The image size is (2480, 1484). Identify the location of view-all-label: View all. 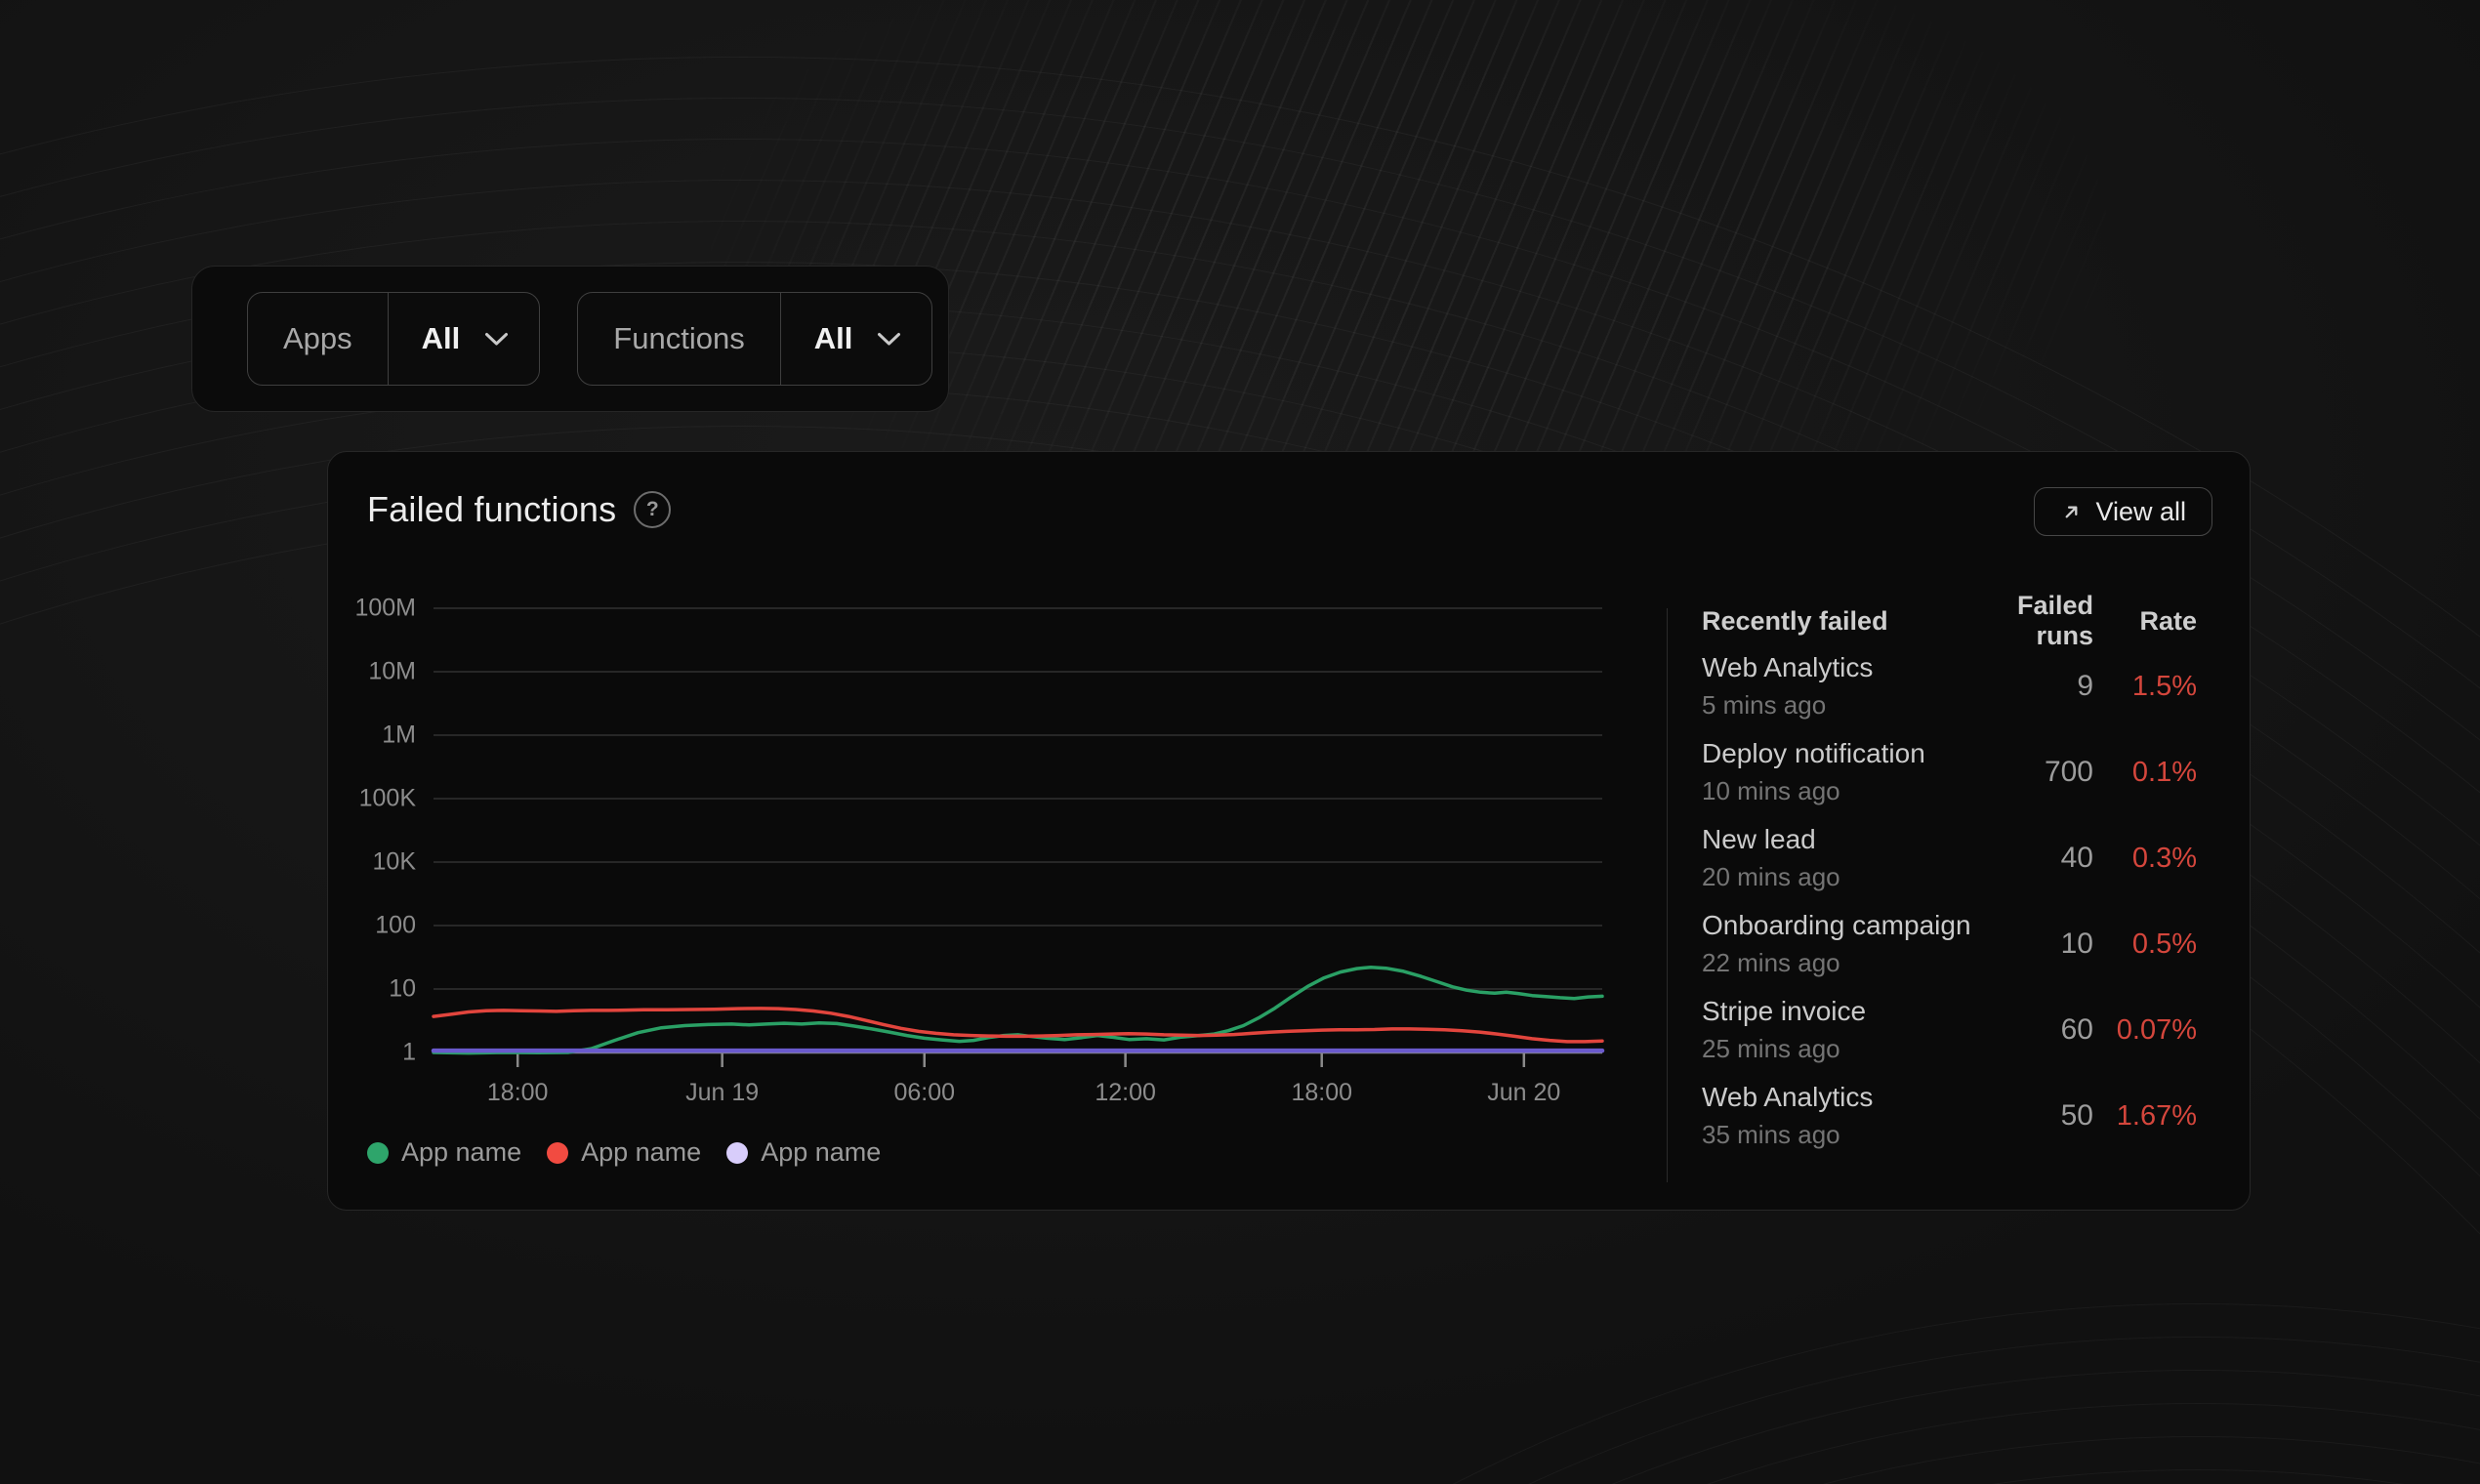
(2140, 511).